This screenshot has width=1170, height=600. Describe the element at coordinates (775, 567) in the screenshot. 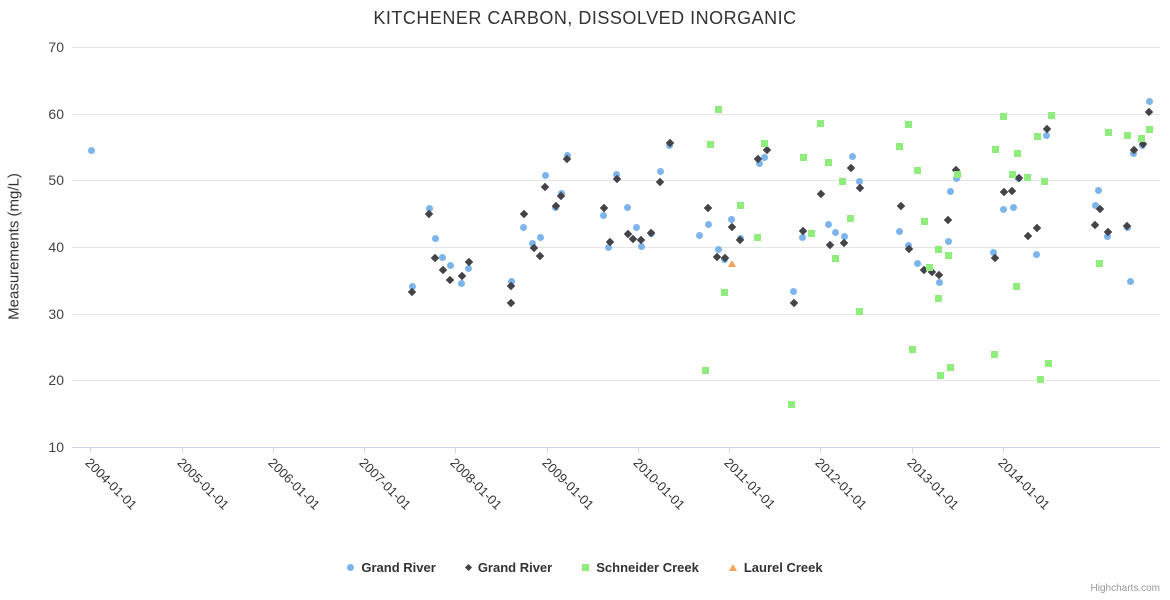

I see `legend-item-laurel-creek: Laurel Creek` at that location.